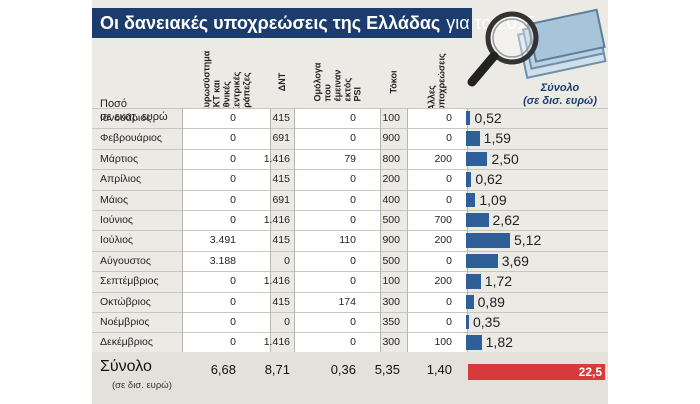 The image size is (700, 404). I want to click on total-value-label: 1,59, so click(497, 138).